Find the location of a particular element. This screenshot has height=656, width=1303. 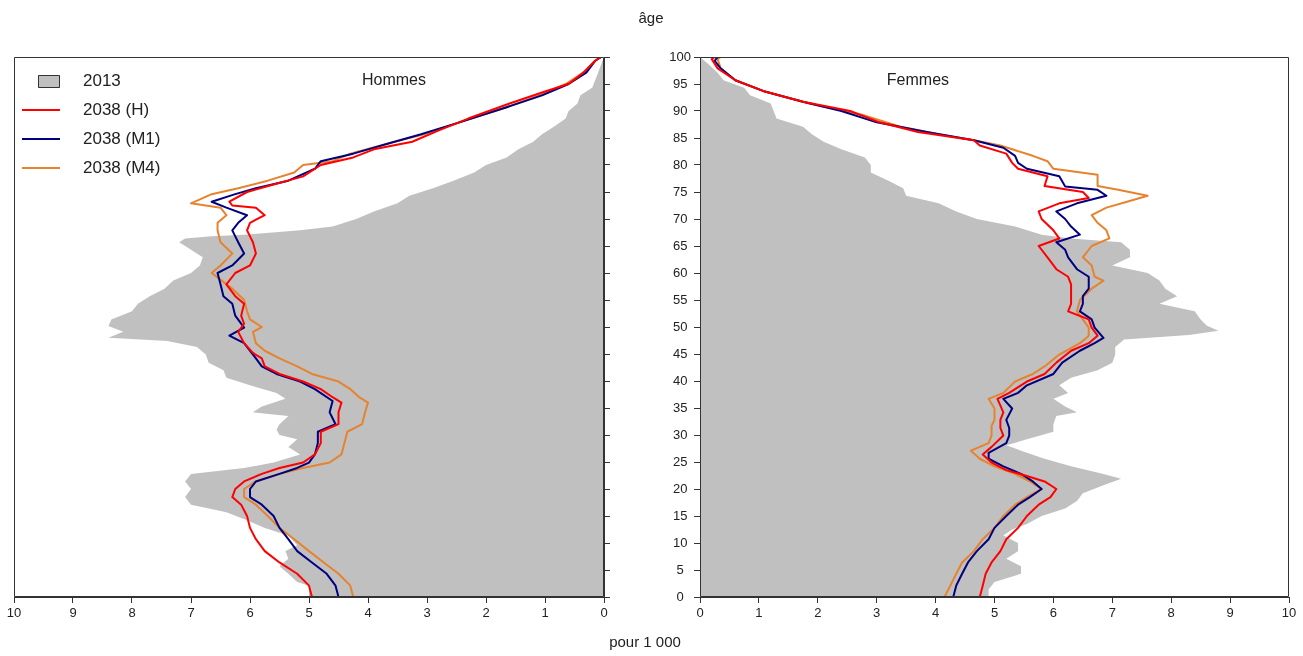

text: Femmes is located at coordinates (918, 80).